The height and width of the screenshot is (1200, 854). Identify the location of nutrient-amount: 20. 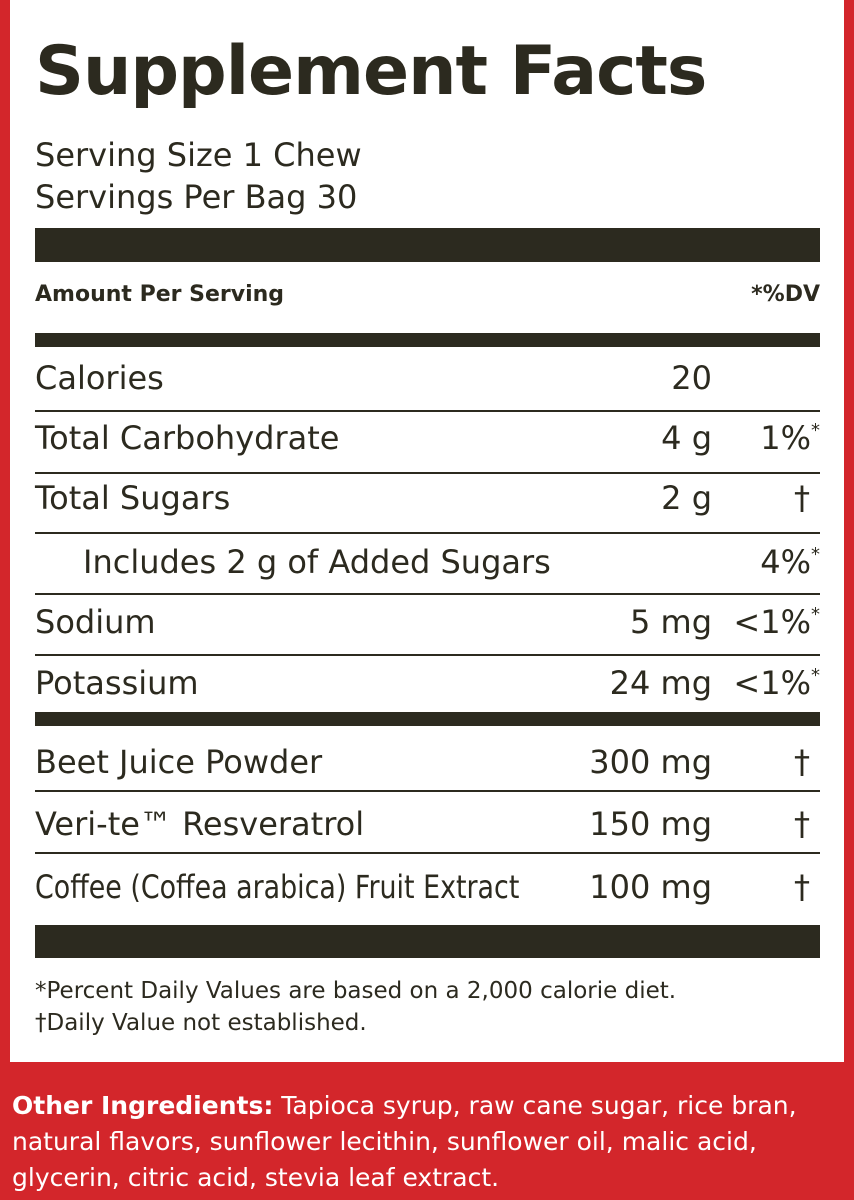
(691, 378).